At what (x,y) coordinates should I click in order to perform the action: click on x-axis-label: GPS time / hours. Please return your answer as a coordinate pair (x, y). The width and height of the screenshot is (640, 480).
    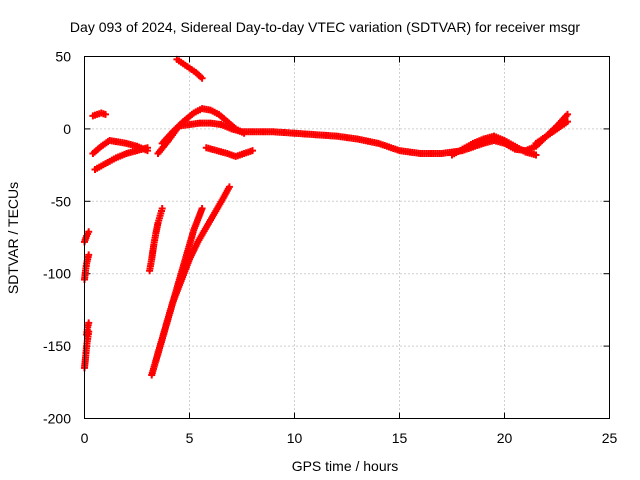
    Looking at the image, I should click on (345, 466).